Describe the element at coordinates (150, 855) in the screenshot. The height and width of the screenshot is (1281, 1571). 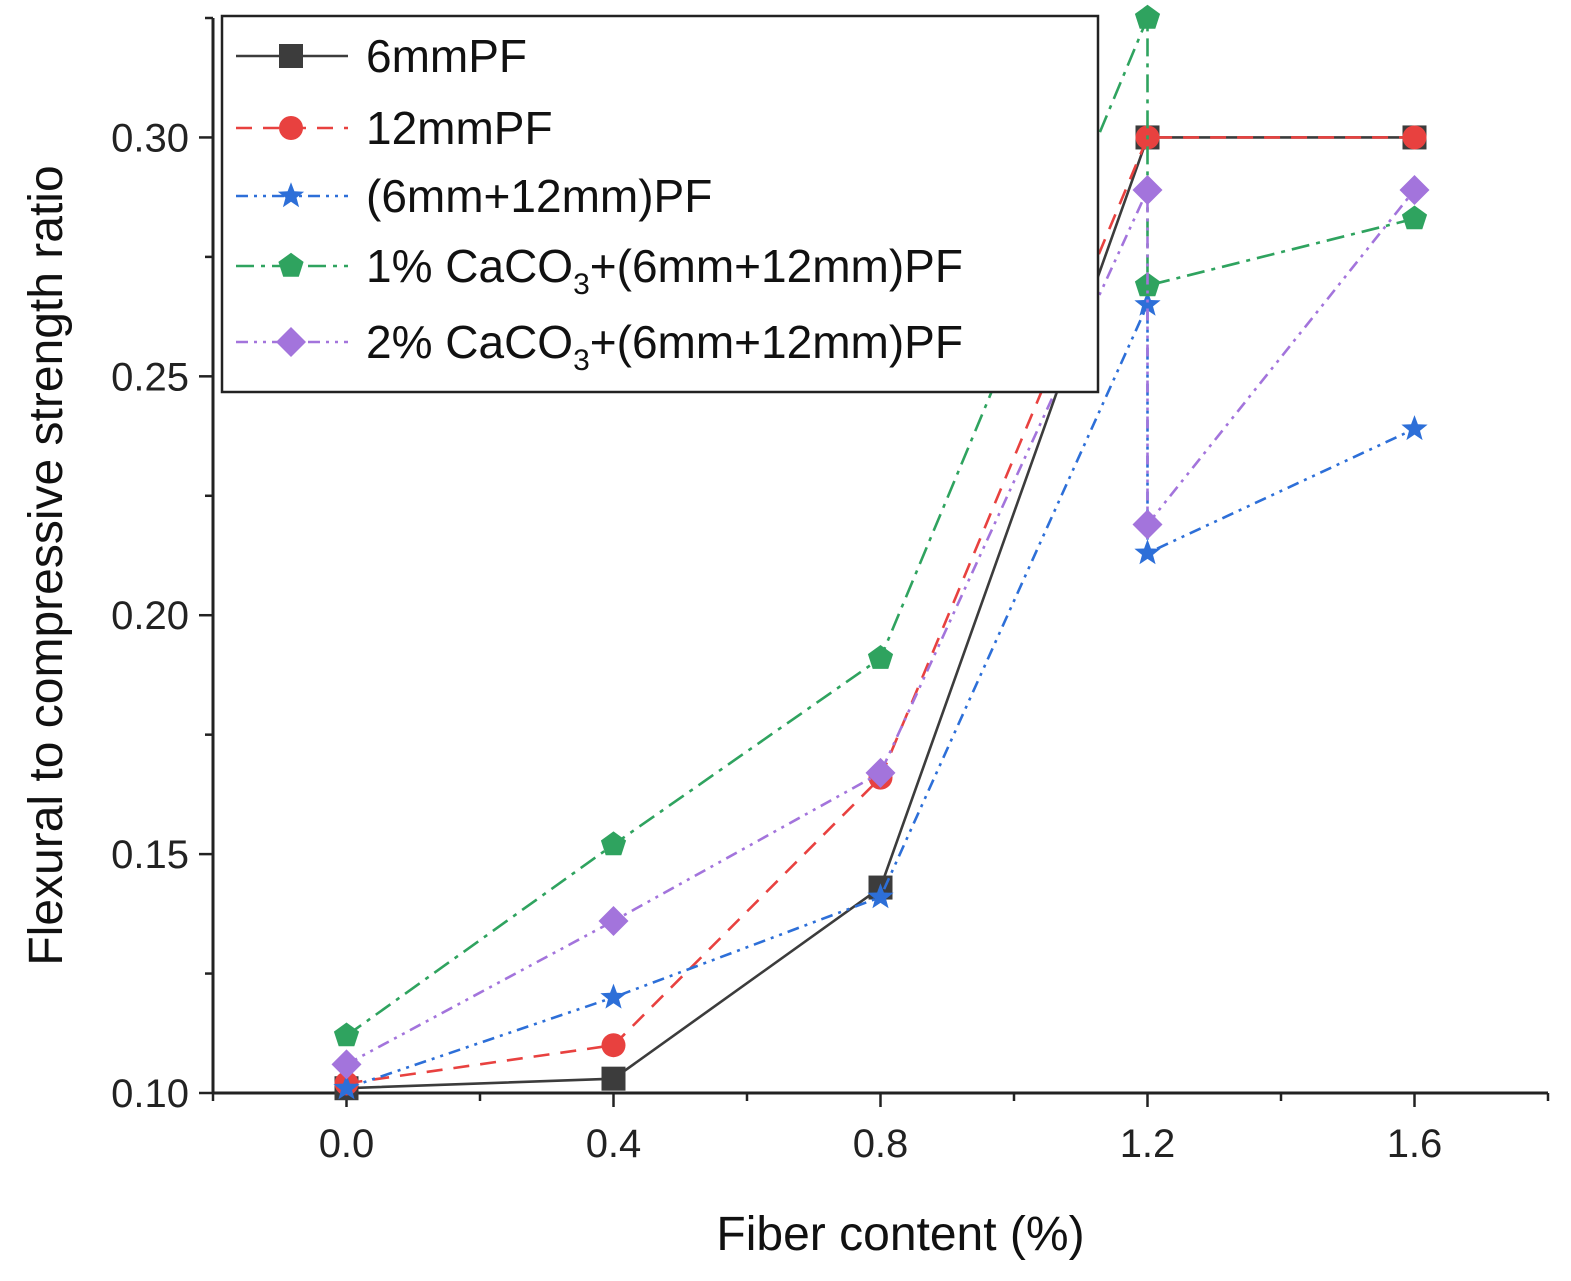
I see `y-tick-label: 0.15` at that location.